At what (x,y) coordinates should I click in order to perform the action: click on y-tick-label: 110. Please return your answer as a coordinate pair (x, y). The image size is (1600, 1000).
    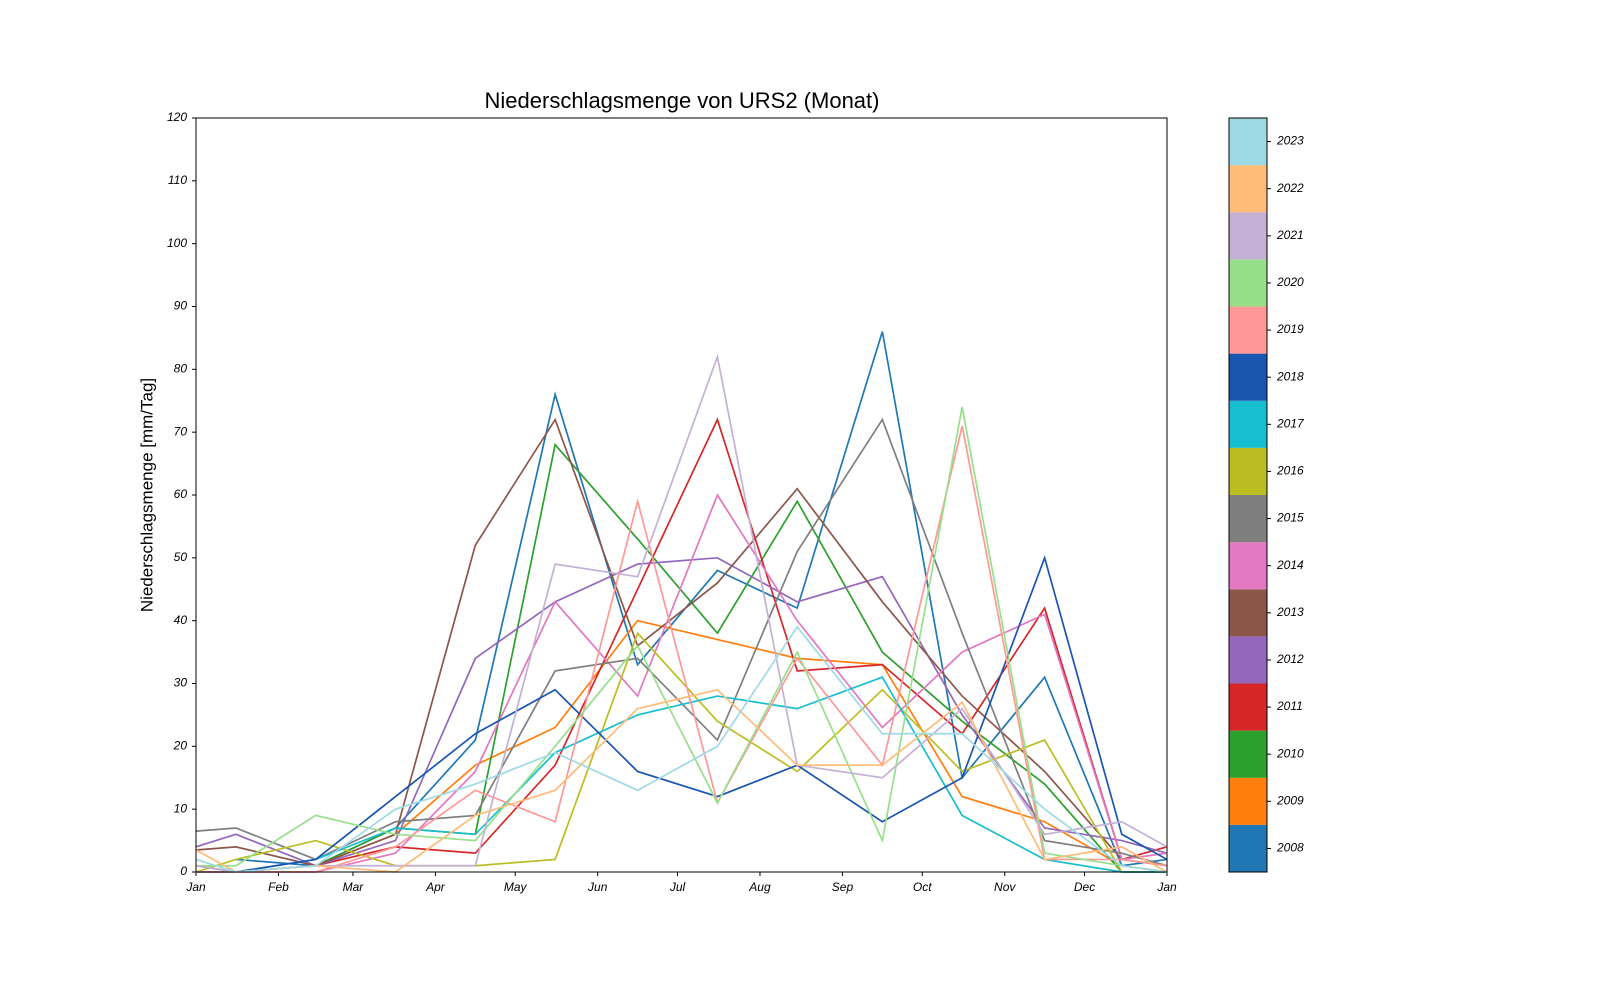
    Looking at the image, I should click on (177, 180).